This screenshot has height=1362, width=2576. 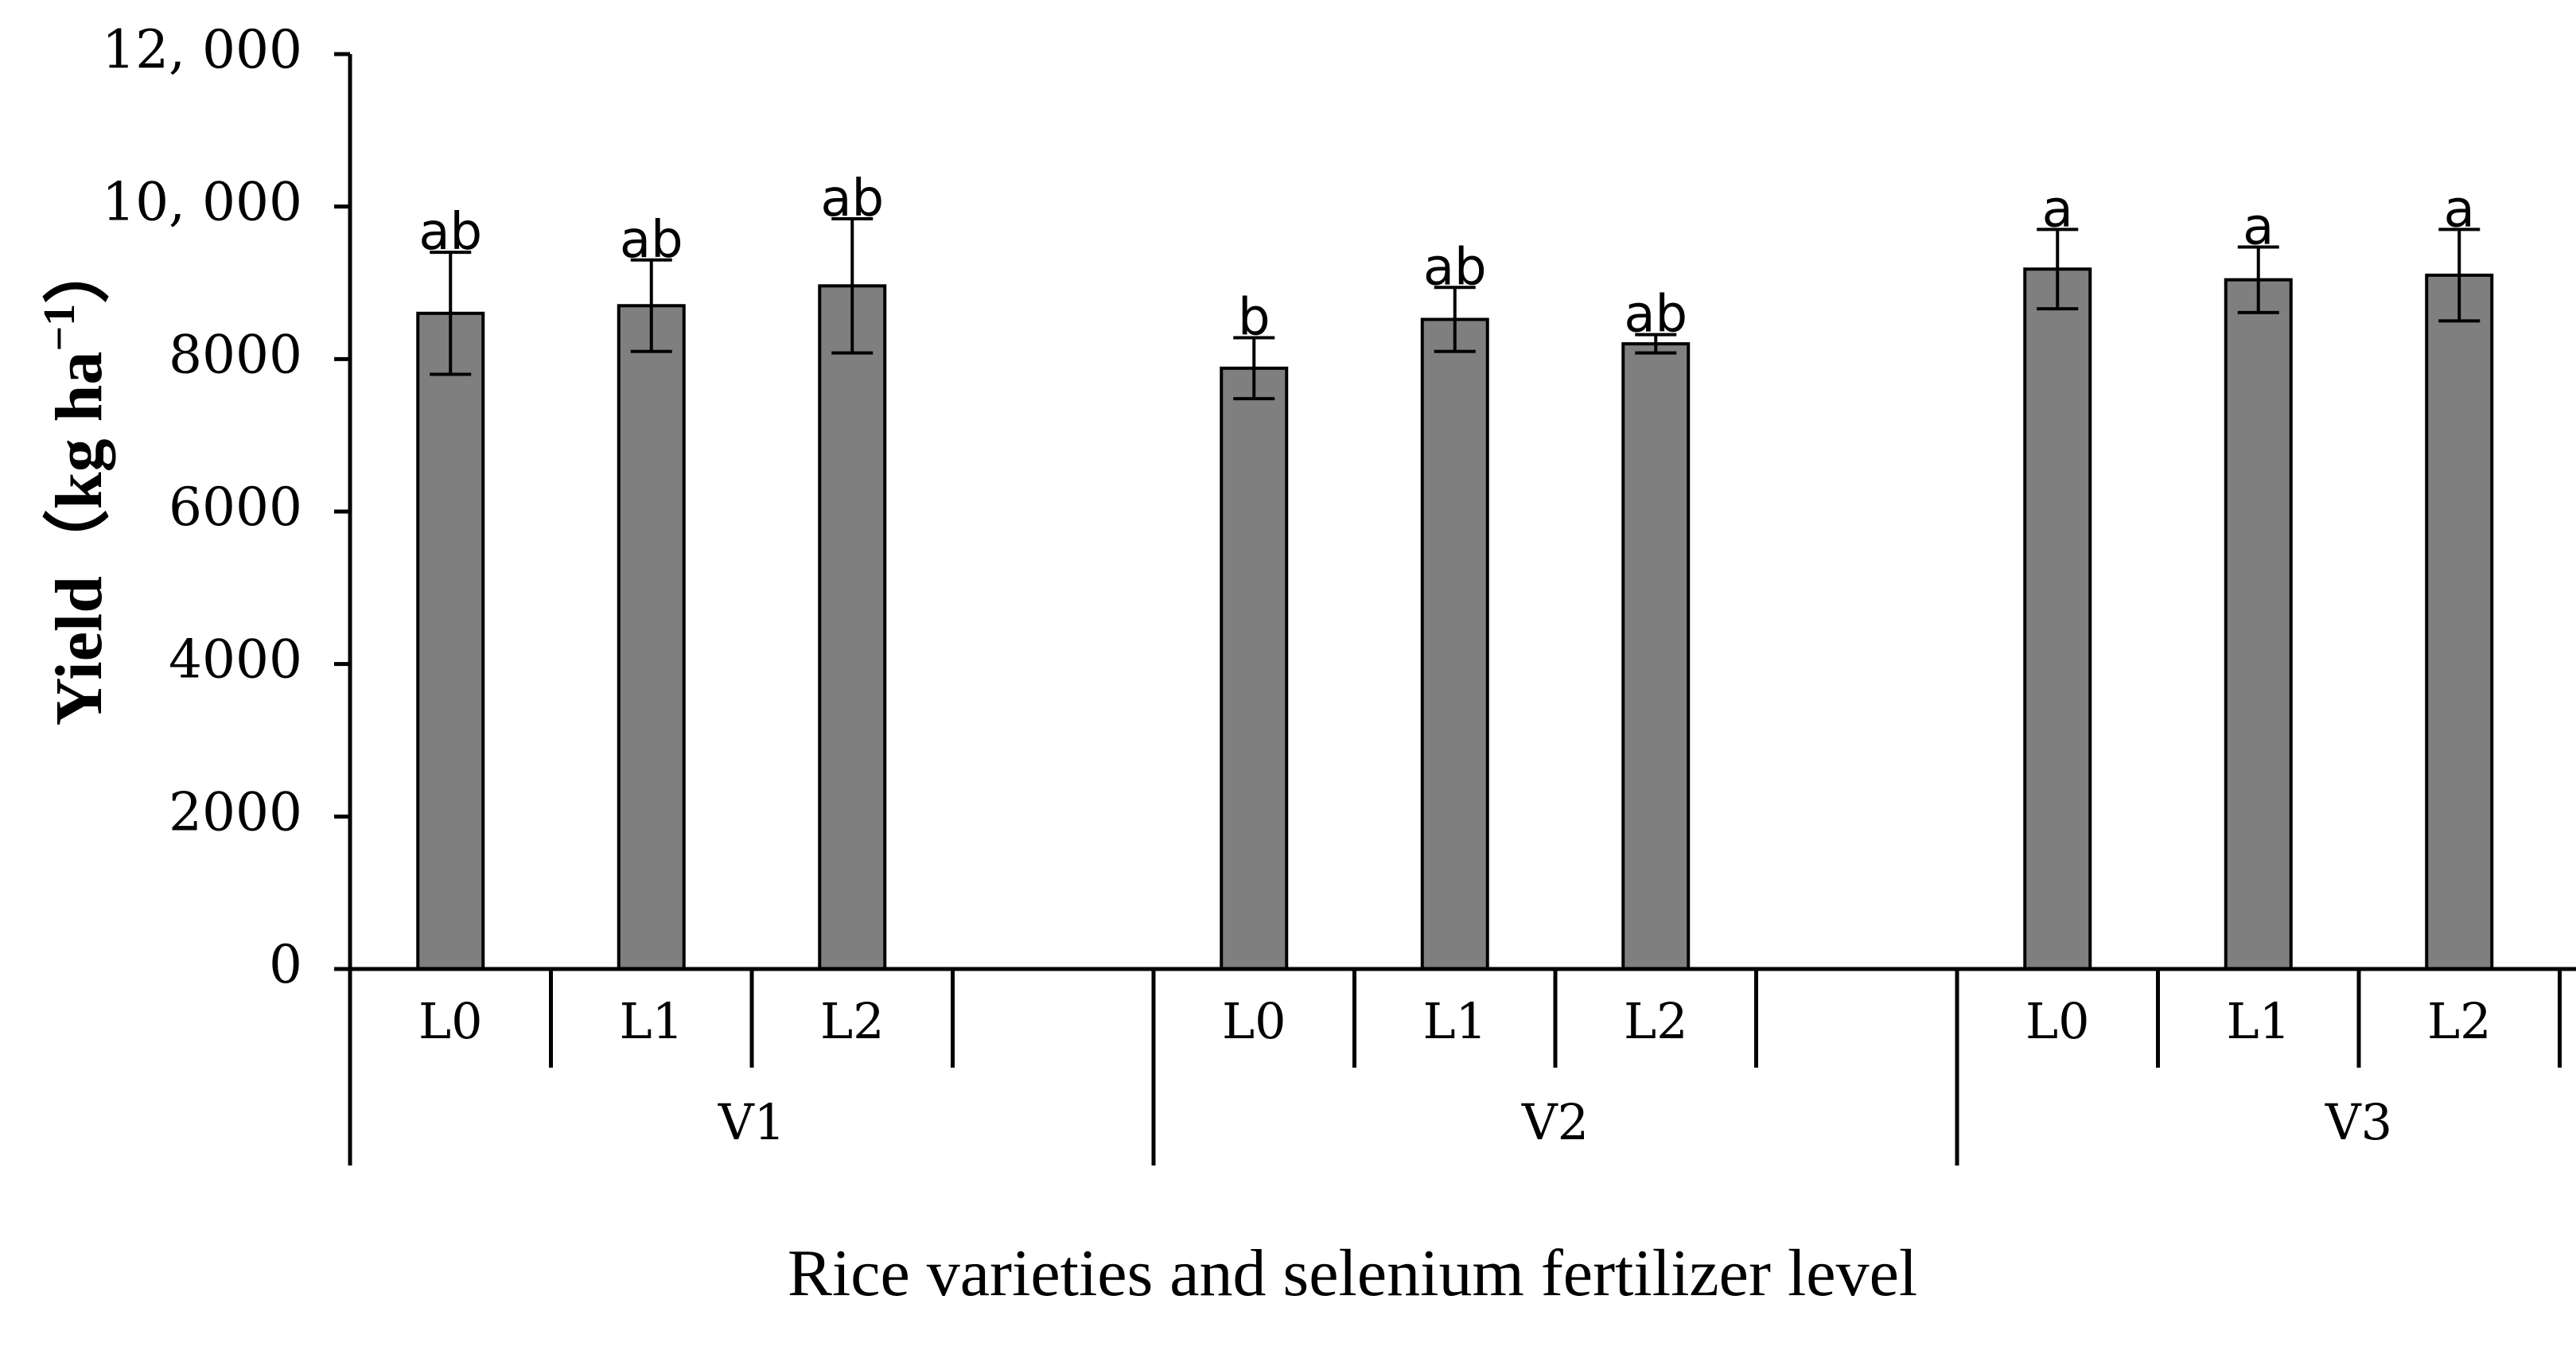 I want to click on y-axis-title: Yield（kg ha−1）, so click(x=75, y=481).